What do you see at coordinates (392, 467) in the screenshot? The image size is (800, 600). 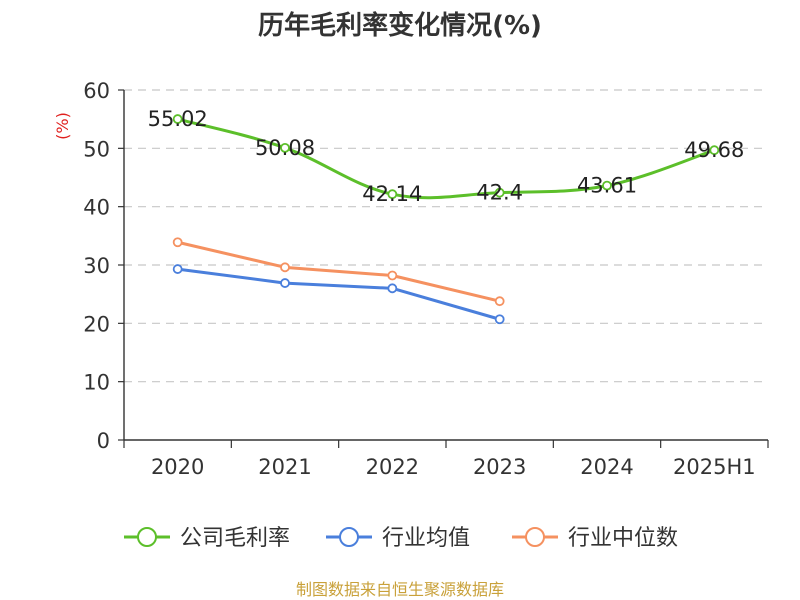 I see `x-tick-label-2022: 2022` at bounding box center [392, 467].